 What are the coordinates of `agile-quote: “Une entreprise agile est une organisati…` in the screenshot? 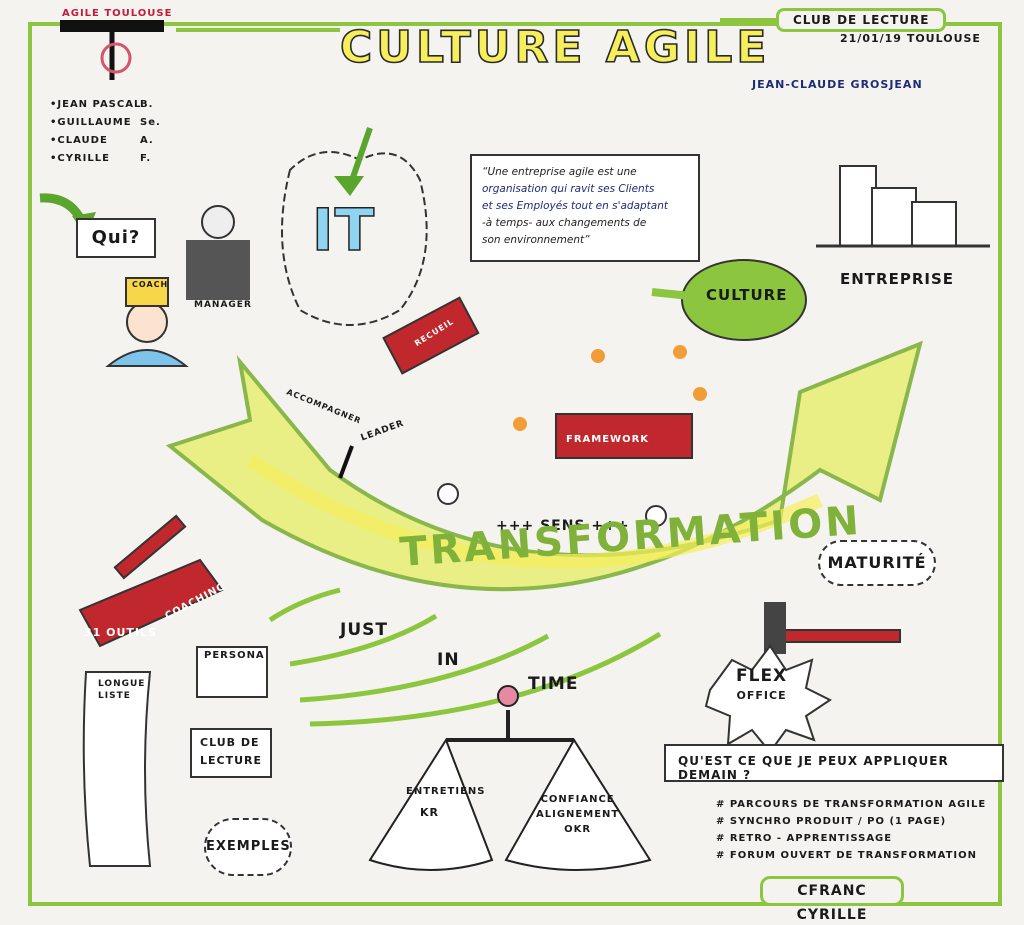 It's located at (585, 208).